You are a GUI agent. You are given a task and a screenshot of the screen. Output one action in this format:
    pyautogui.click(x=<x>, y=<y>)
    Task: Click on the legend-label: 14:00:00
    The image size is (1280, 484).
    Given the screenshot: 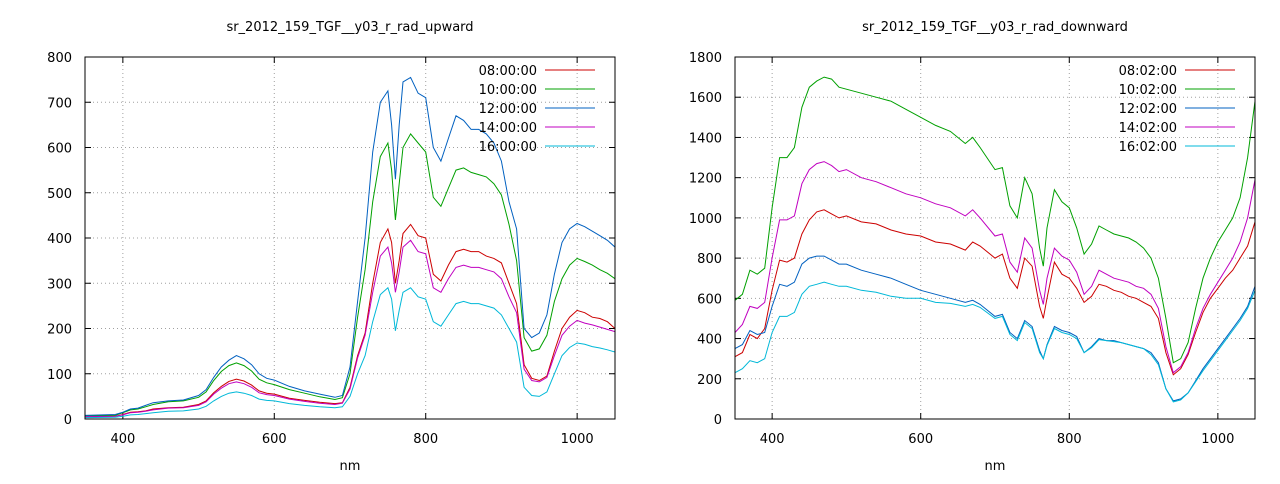 What is the action you would take?
    pyautogui.click(x=508, y=128)
    